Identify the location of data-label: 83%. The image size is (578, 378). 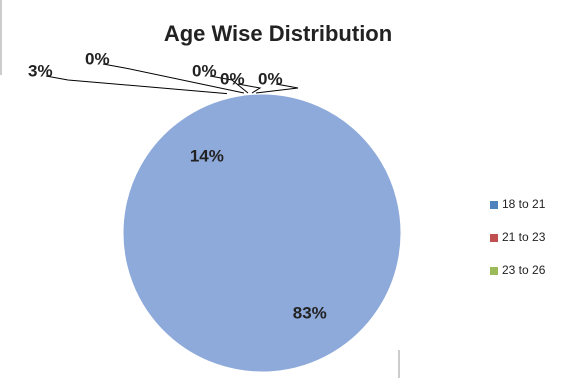
(310, 312).